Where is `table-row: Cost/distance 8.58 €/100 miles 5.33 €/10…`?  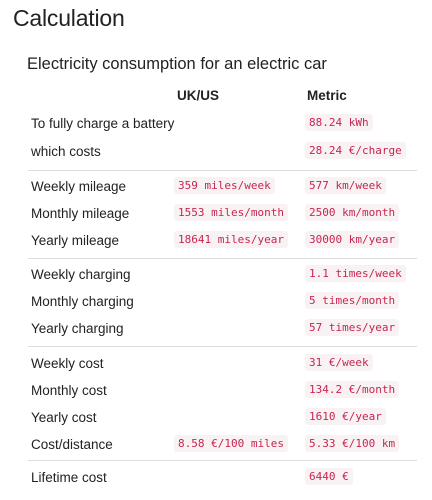 table-row: Cost/distance 8.58 €/100 miles 5.33 €/10… is located at coordinates (216, 449).